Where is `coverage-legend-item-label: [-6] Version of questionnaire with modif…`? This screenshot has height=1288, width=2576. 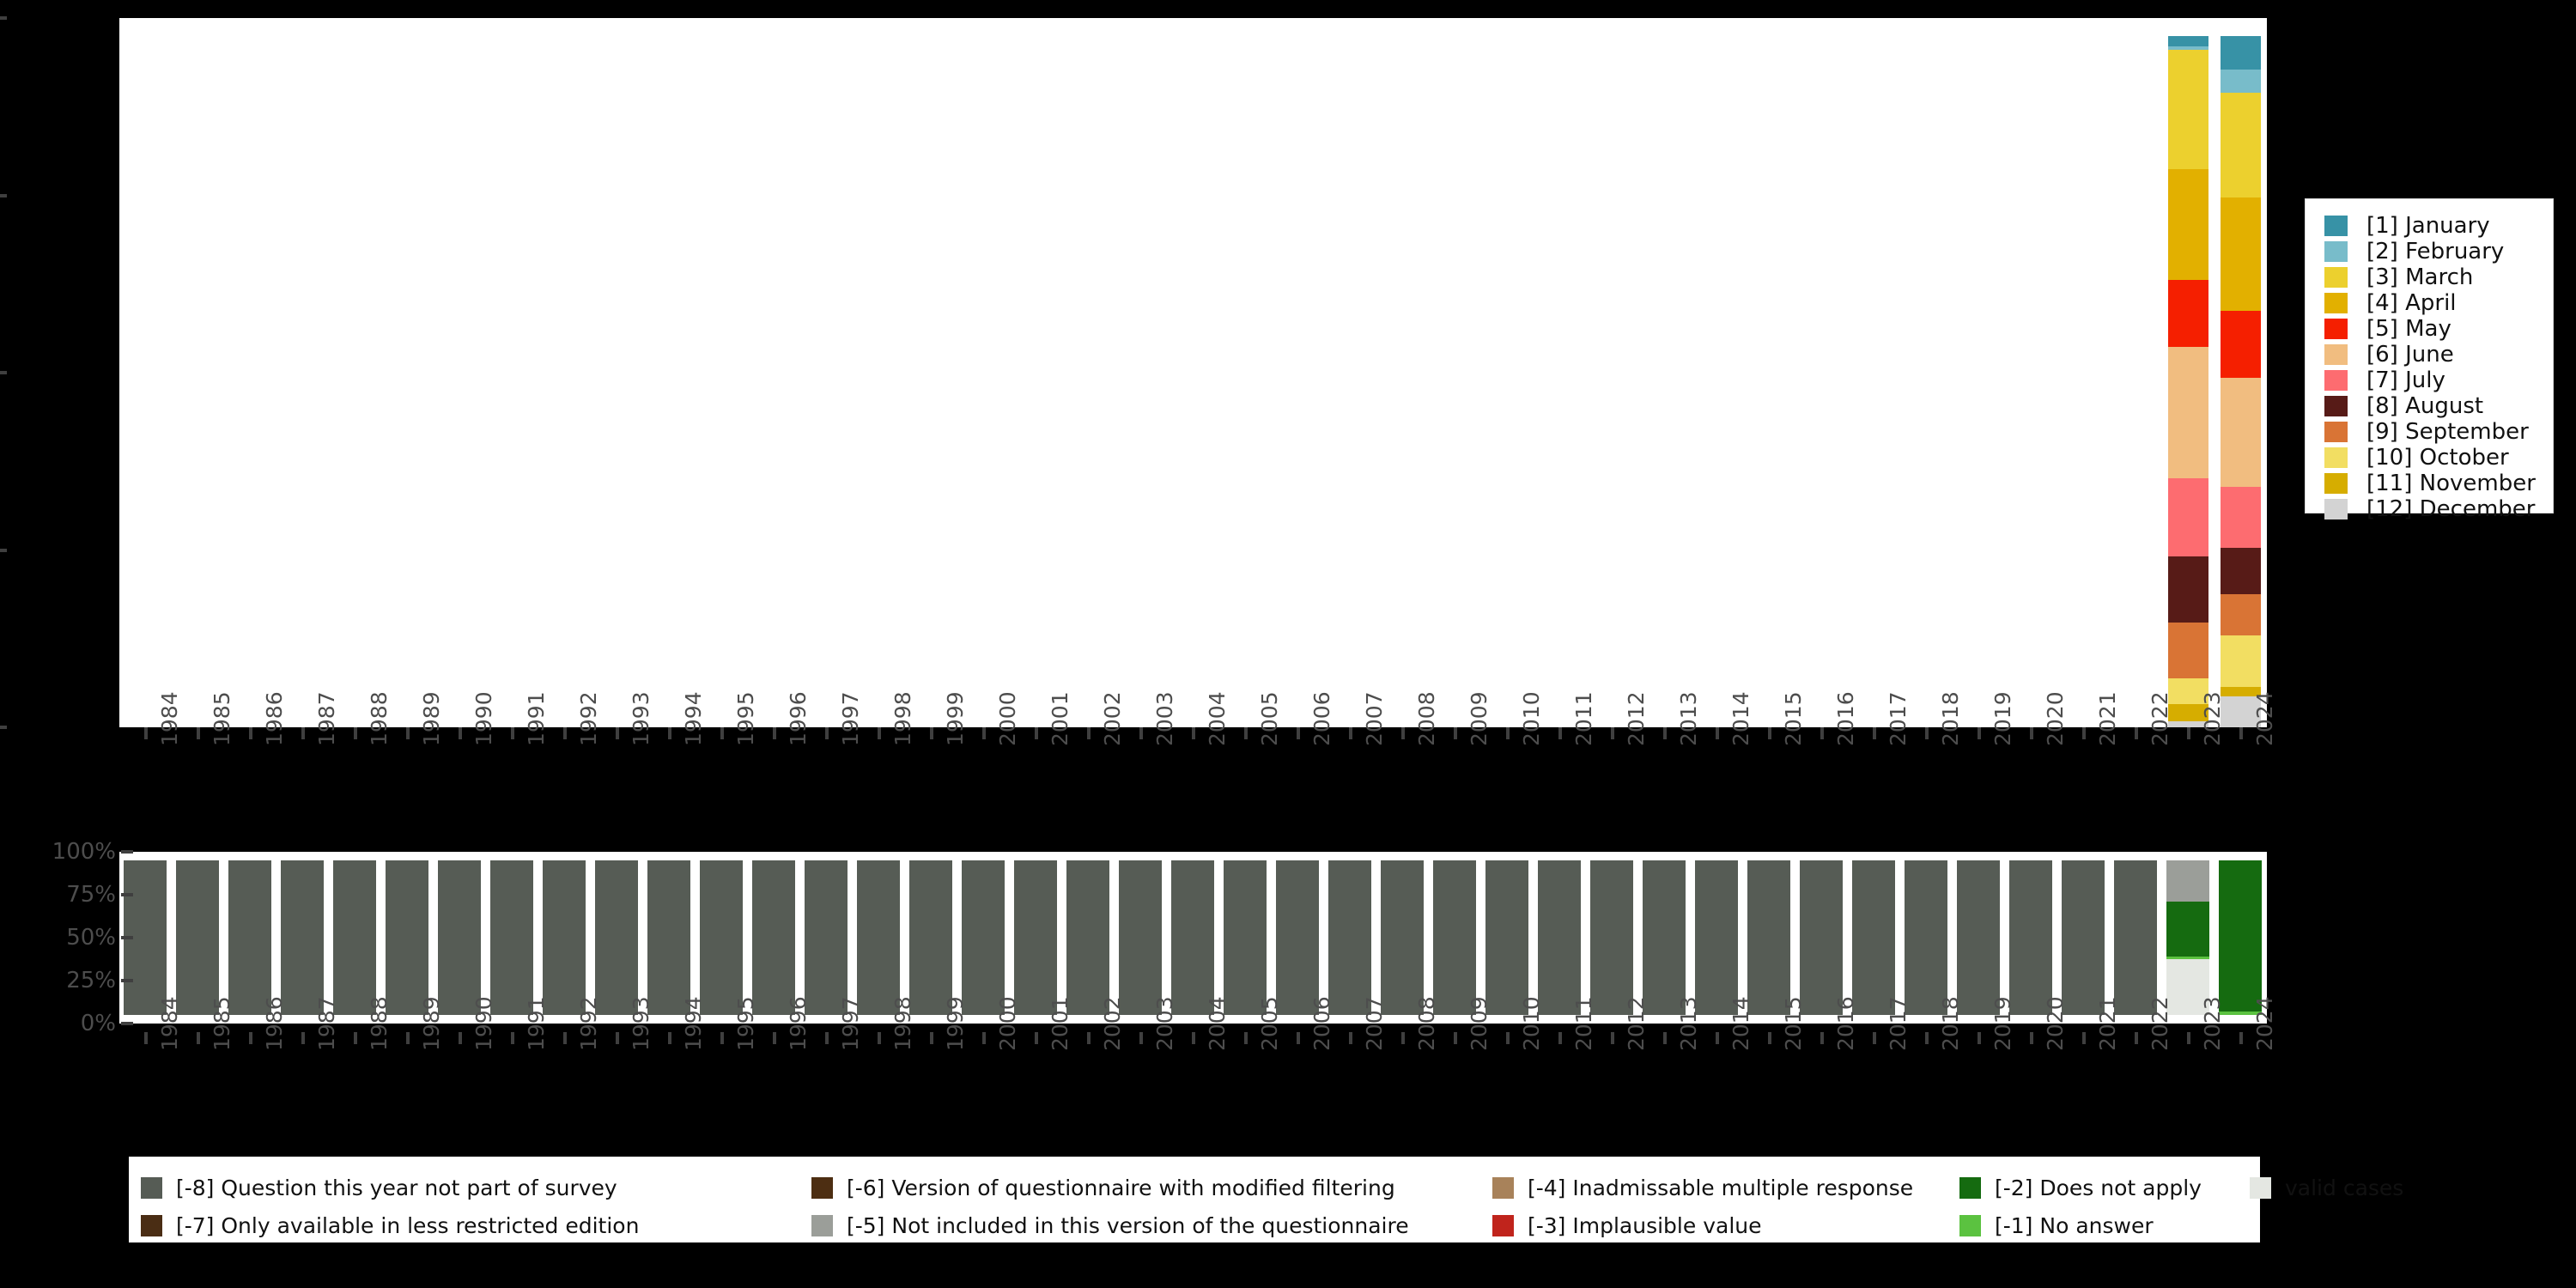
coverage-legend-item-label: [-6] Version of questionnaire with modif… is located at coordinates (1121, 1188).